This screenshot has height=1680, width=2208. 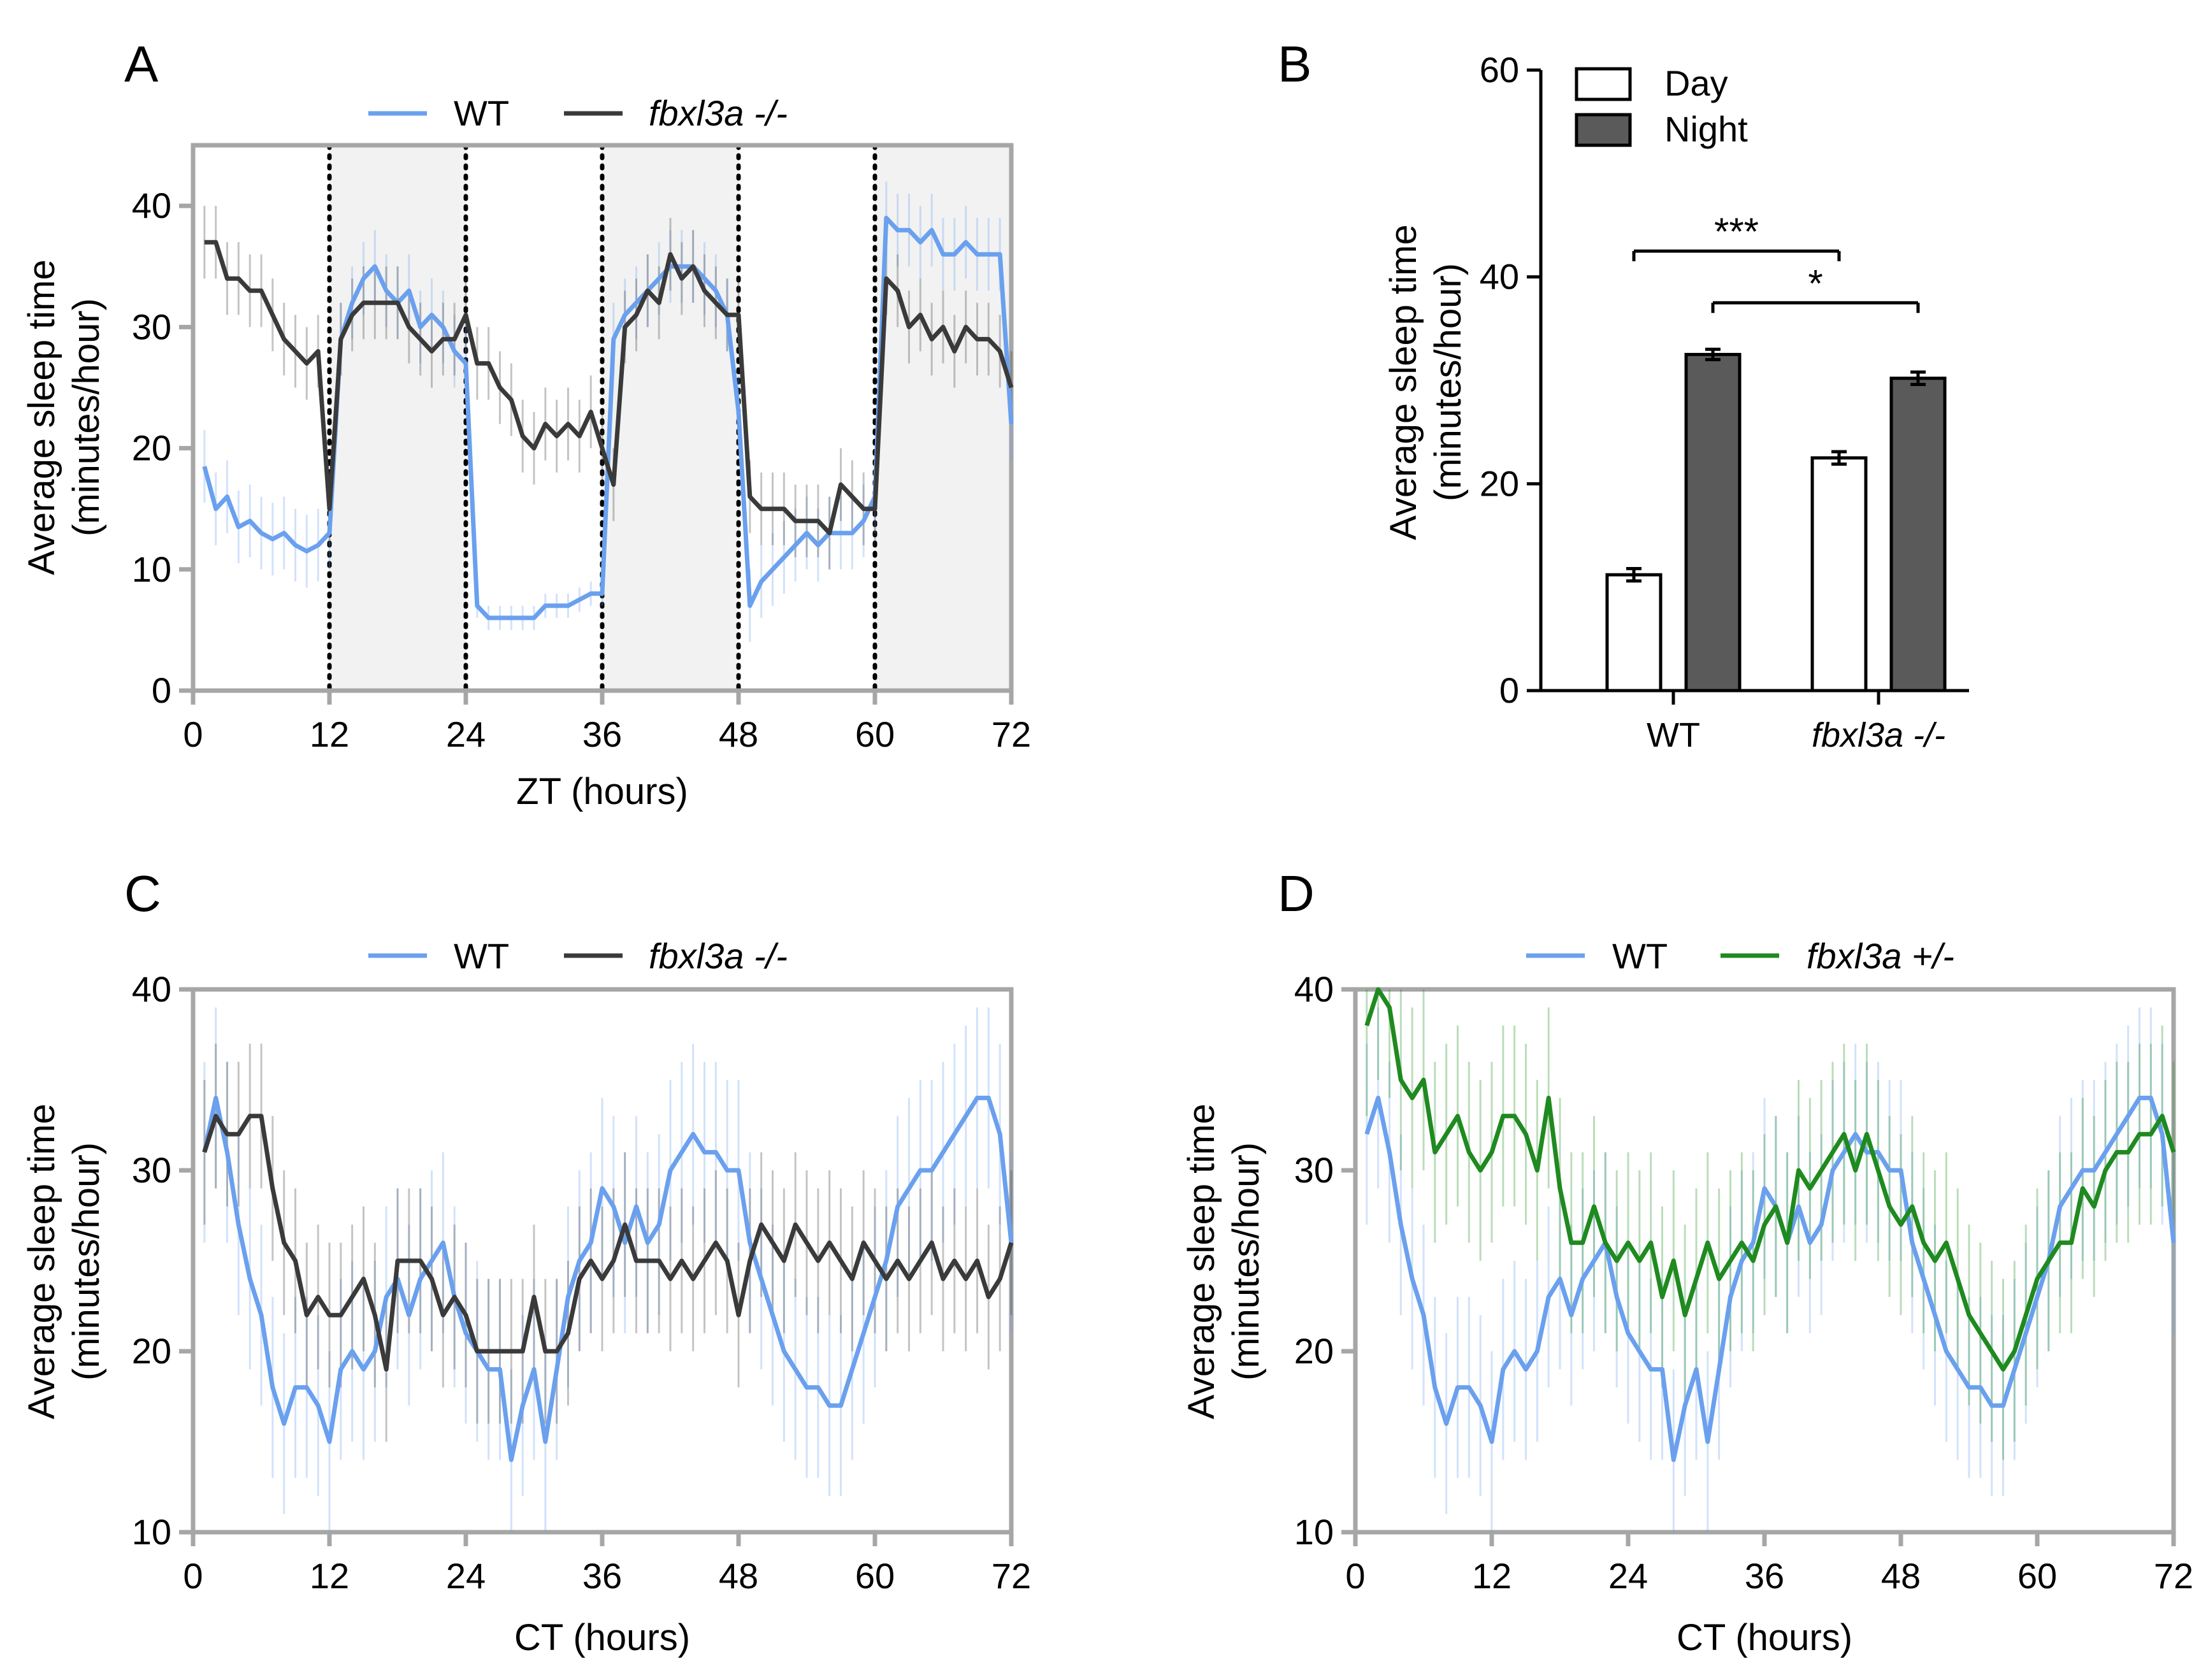 I want to click on significance-label: *, so click(x=1815, y=283).